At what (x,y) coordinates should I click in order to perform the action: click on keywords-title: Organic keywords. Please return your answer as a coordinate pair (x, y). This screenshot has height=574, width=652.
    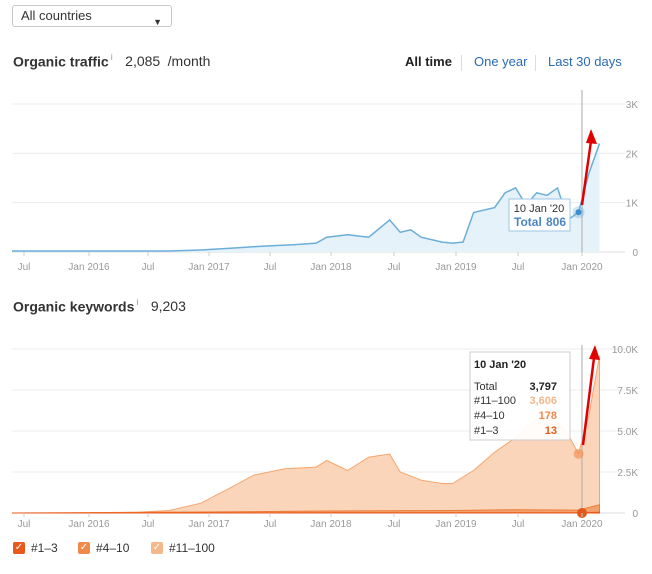
    Looking at the image, I should click on (74, 306).